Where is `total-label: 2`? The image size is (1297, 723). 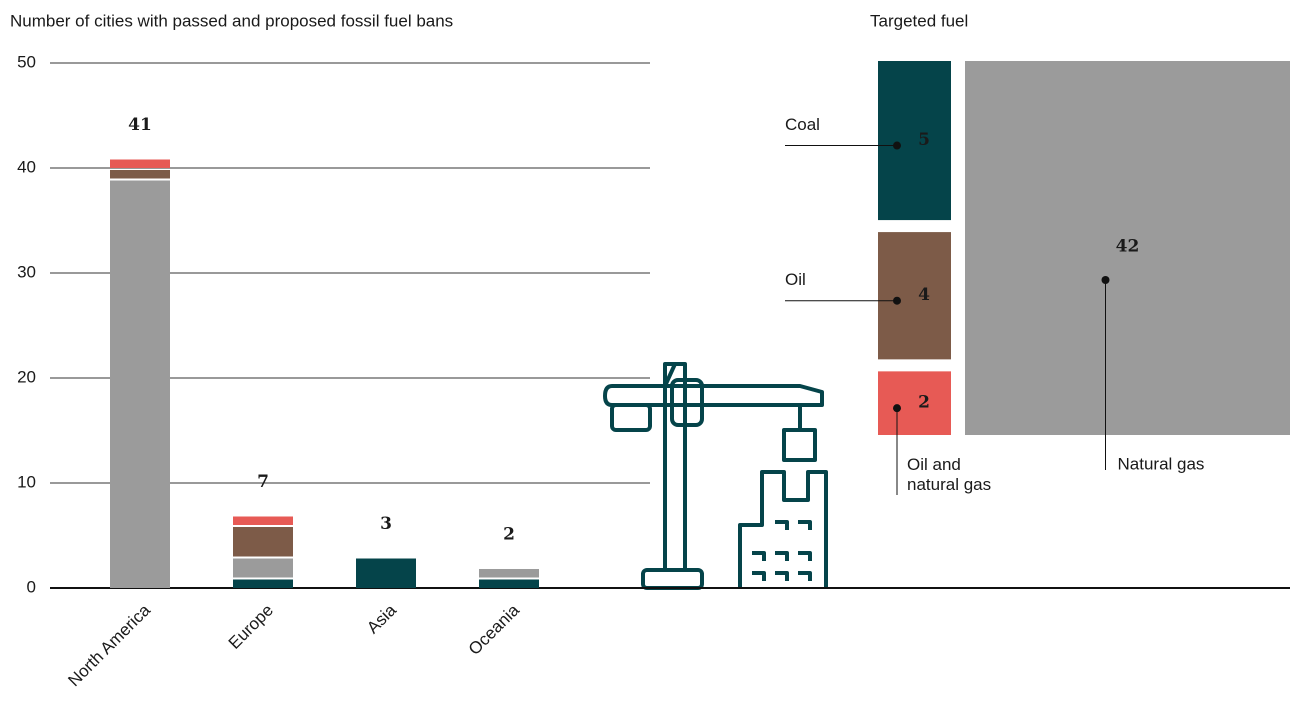 total-label: 2 is located at coordinates (509, 535).